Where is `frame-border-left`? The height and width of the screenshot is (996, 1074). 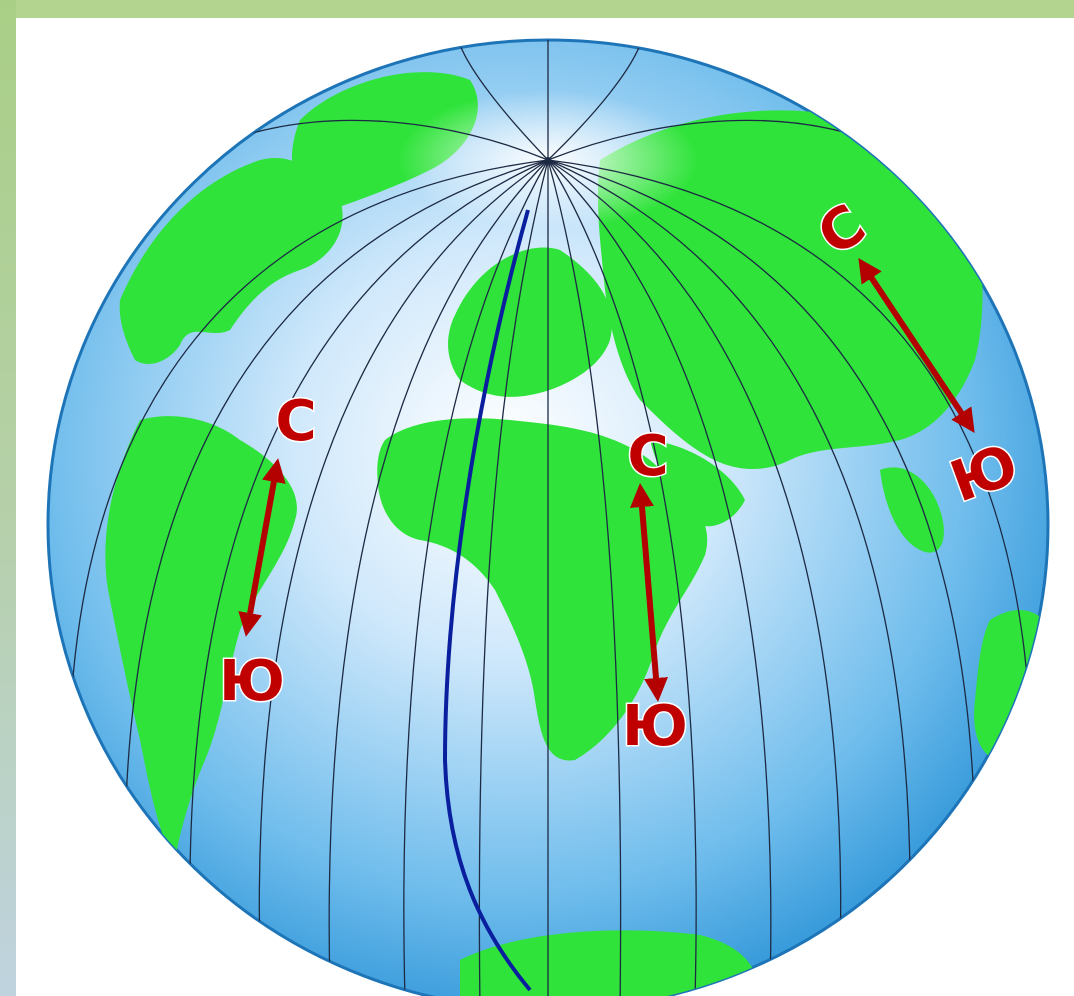
frame-border-left is located at coordinates (8, 498).